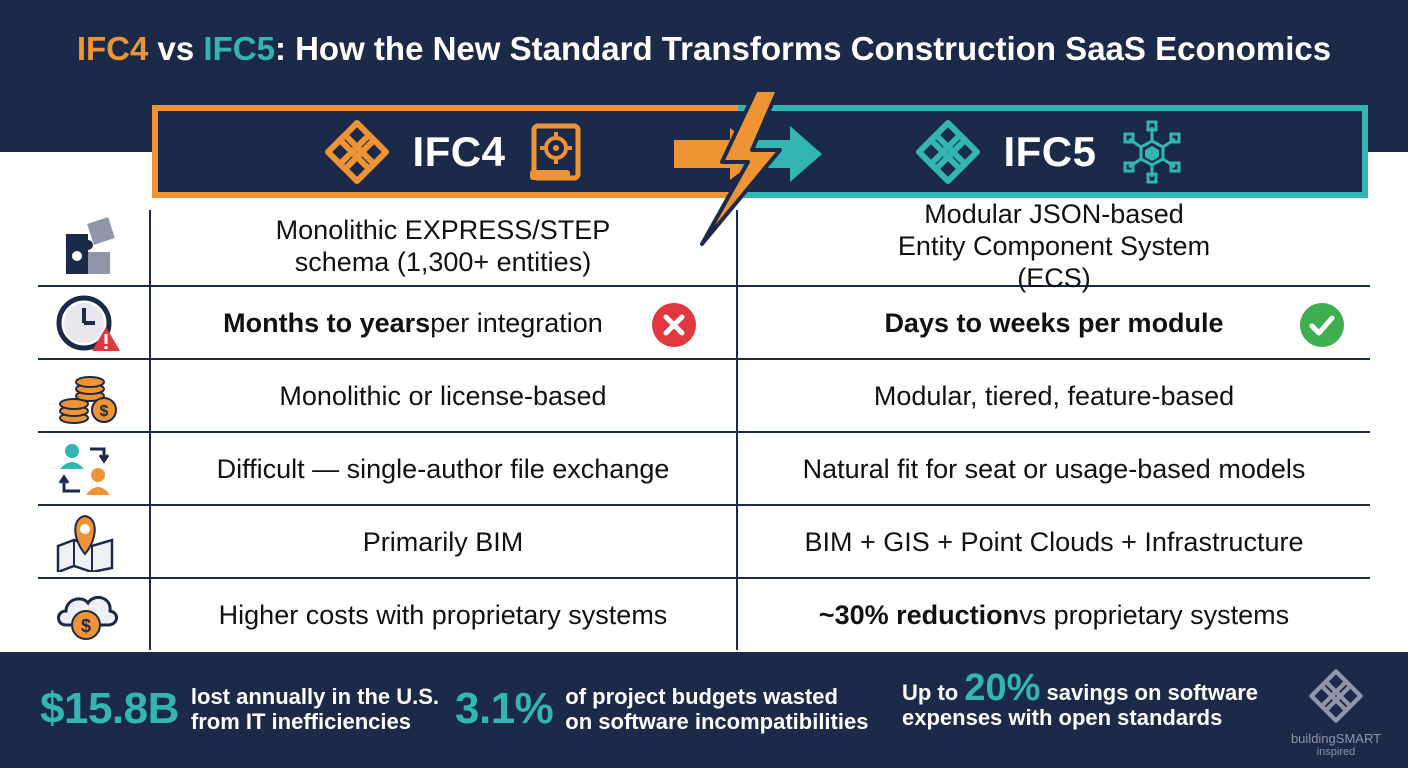 The height and width of the screenshot is (768, 1408). Describe the element at coordinates (1336, 738) in the screenshot. I see `logo-brand-text: buildingSMART` at that location.